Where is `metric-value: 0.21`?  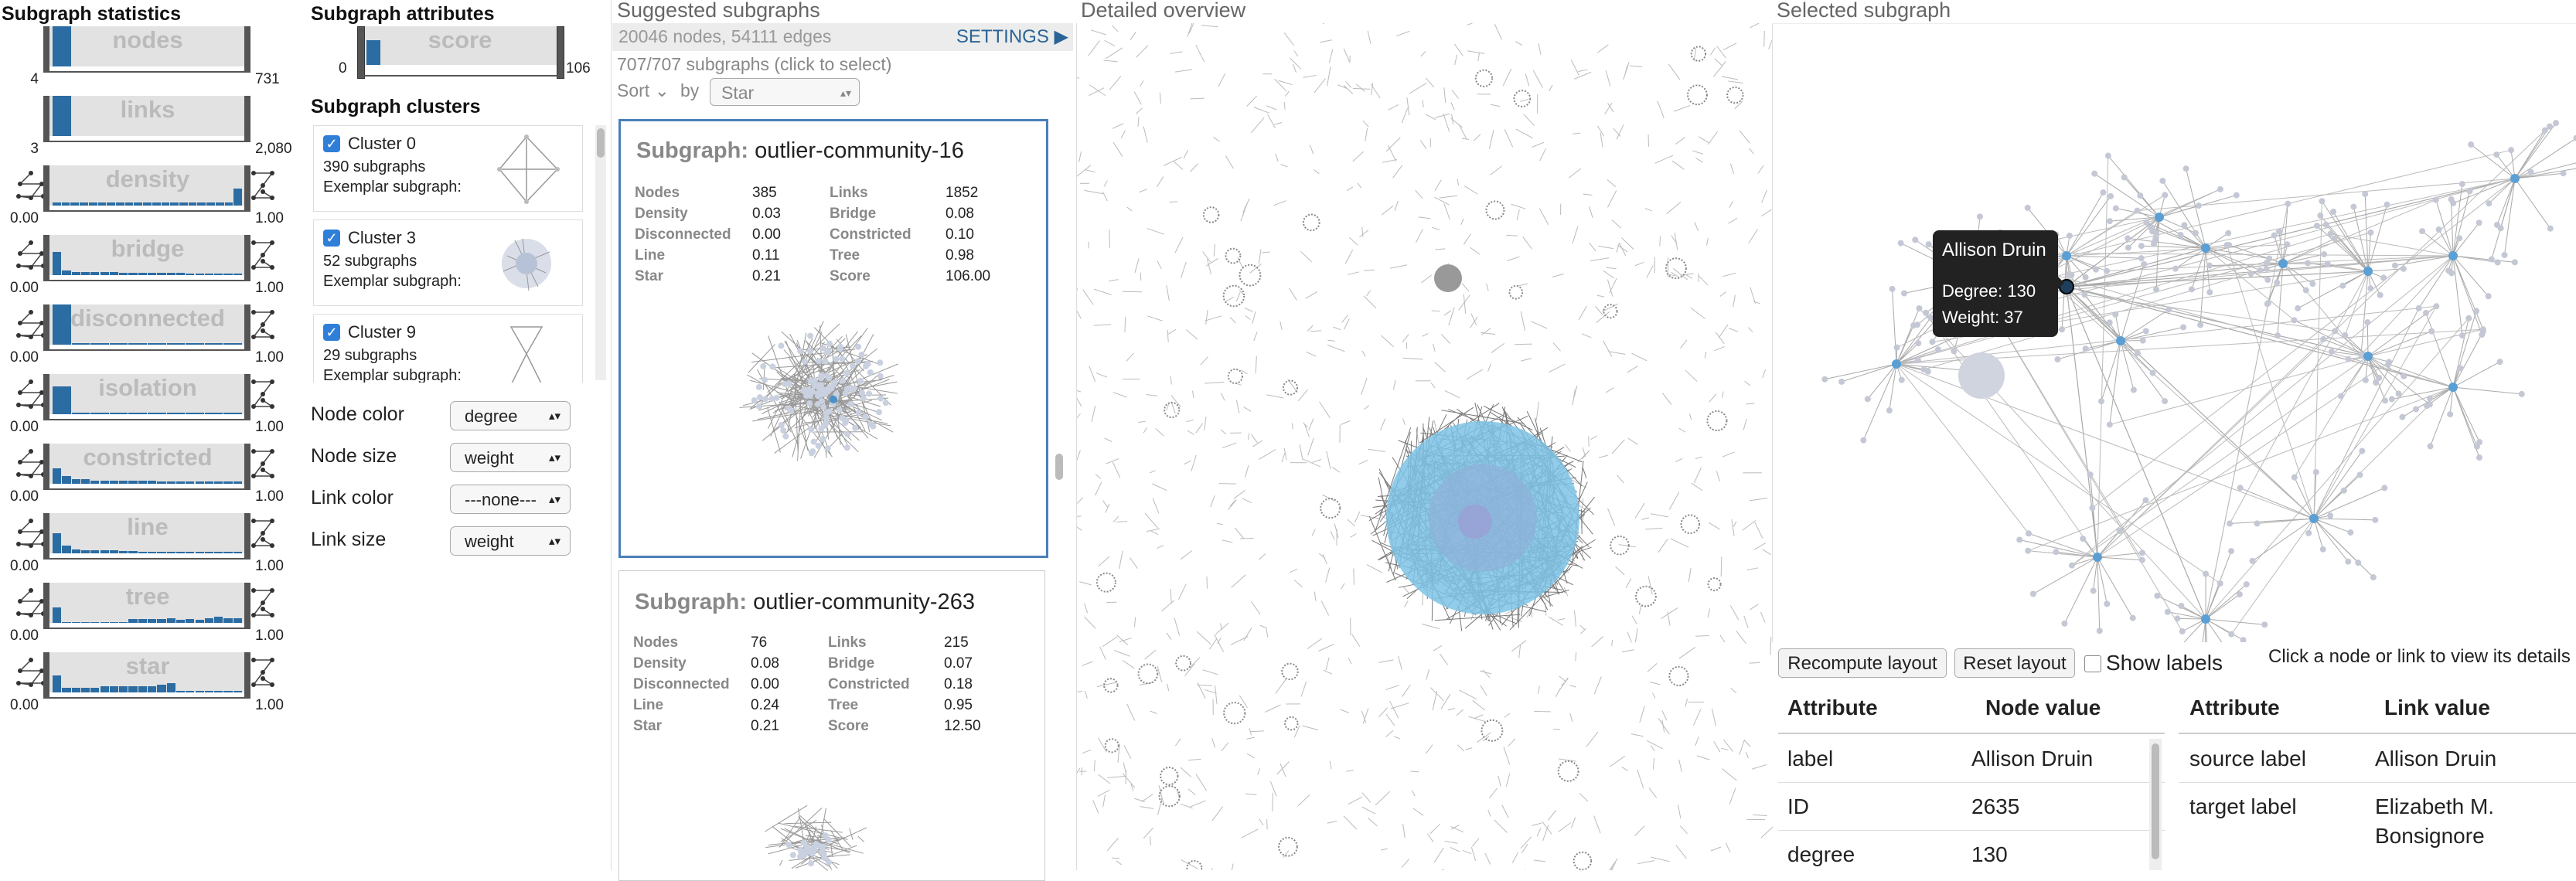
metric-value: 0.21 is located at coordinates (765, 726).